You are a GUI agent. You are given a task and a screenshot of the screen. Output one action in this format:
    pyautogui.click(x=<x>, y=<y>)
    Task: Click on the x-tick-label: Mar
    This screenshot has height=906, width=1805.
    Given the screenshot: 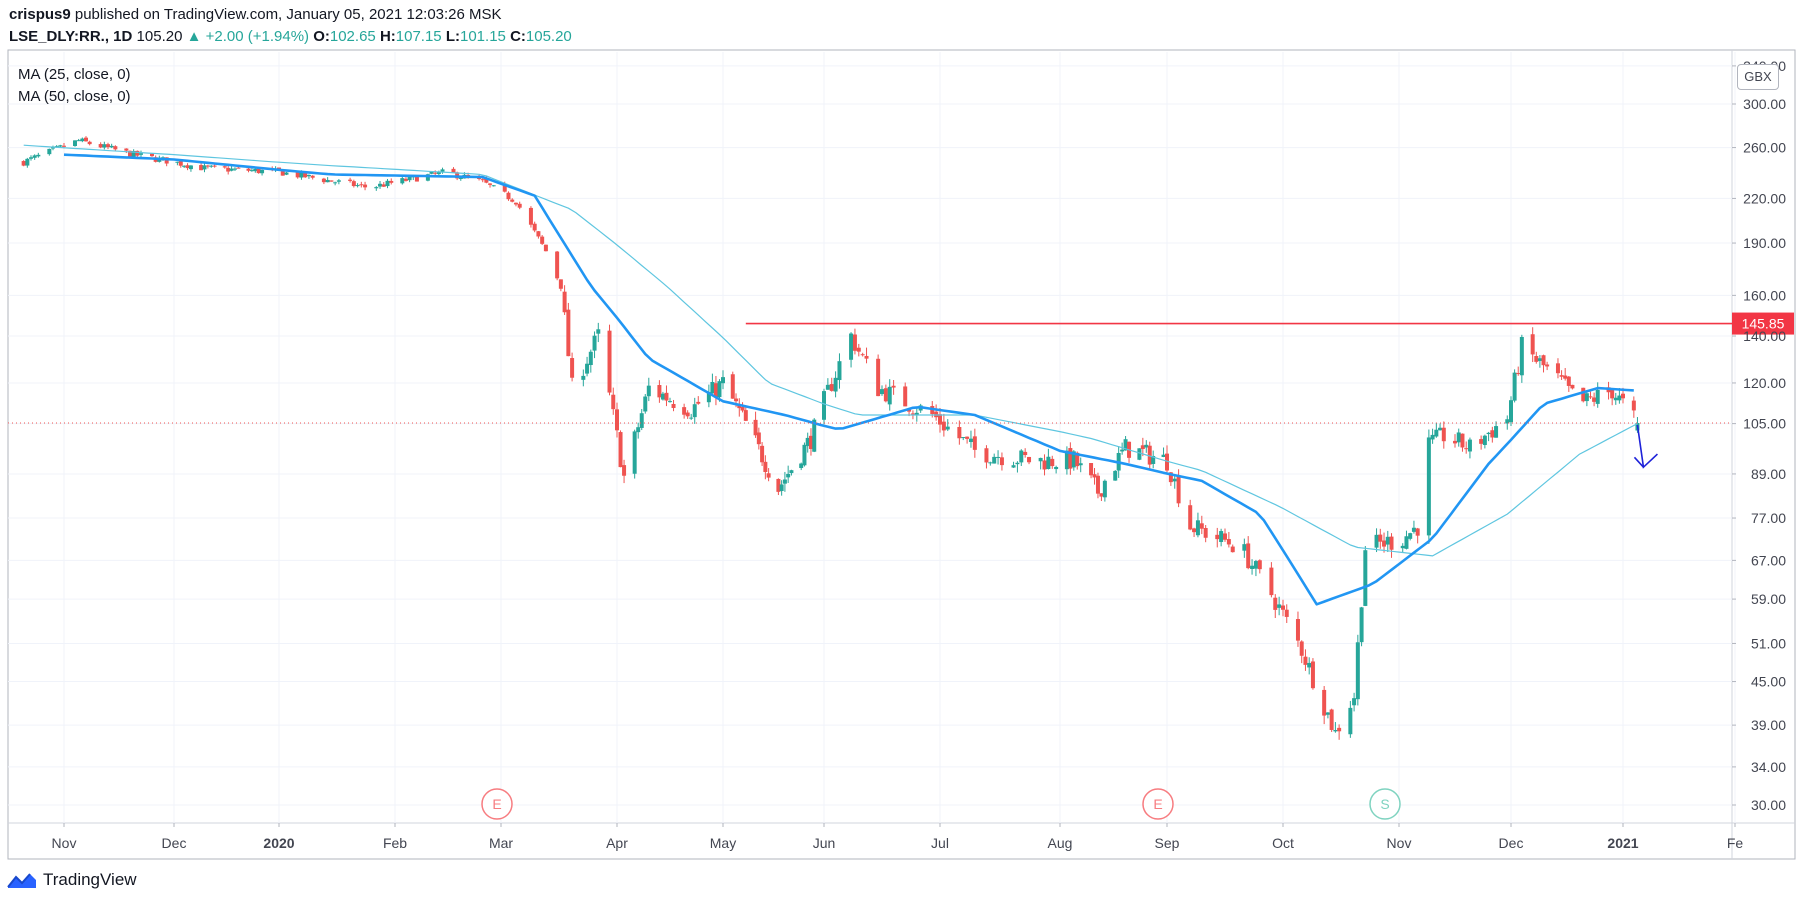 What is the action you would take?
    pyautogui.click(x=501, y=843)
    